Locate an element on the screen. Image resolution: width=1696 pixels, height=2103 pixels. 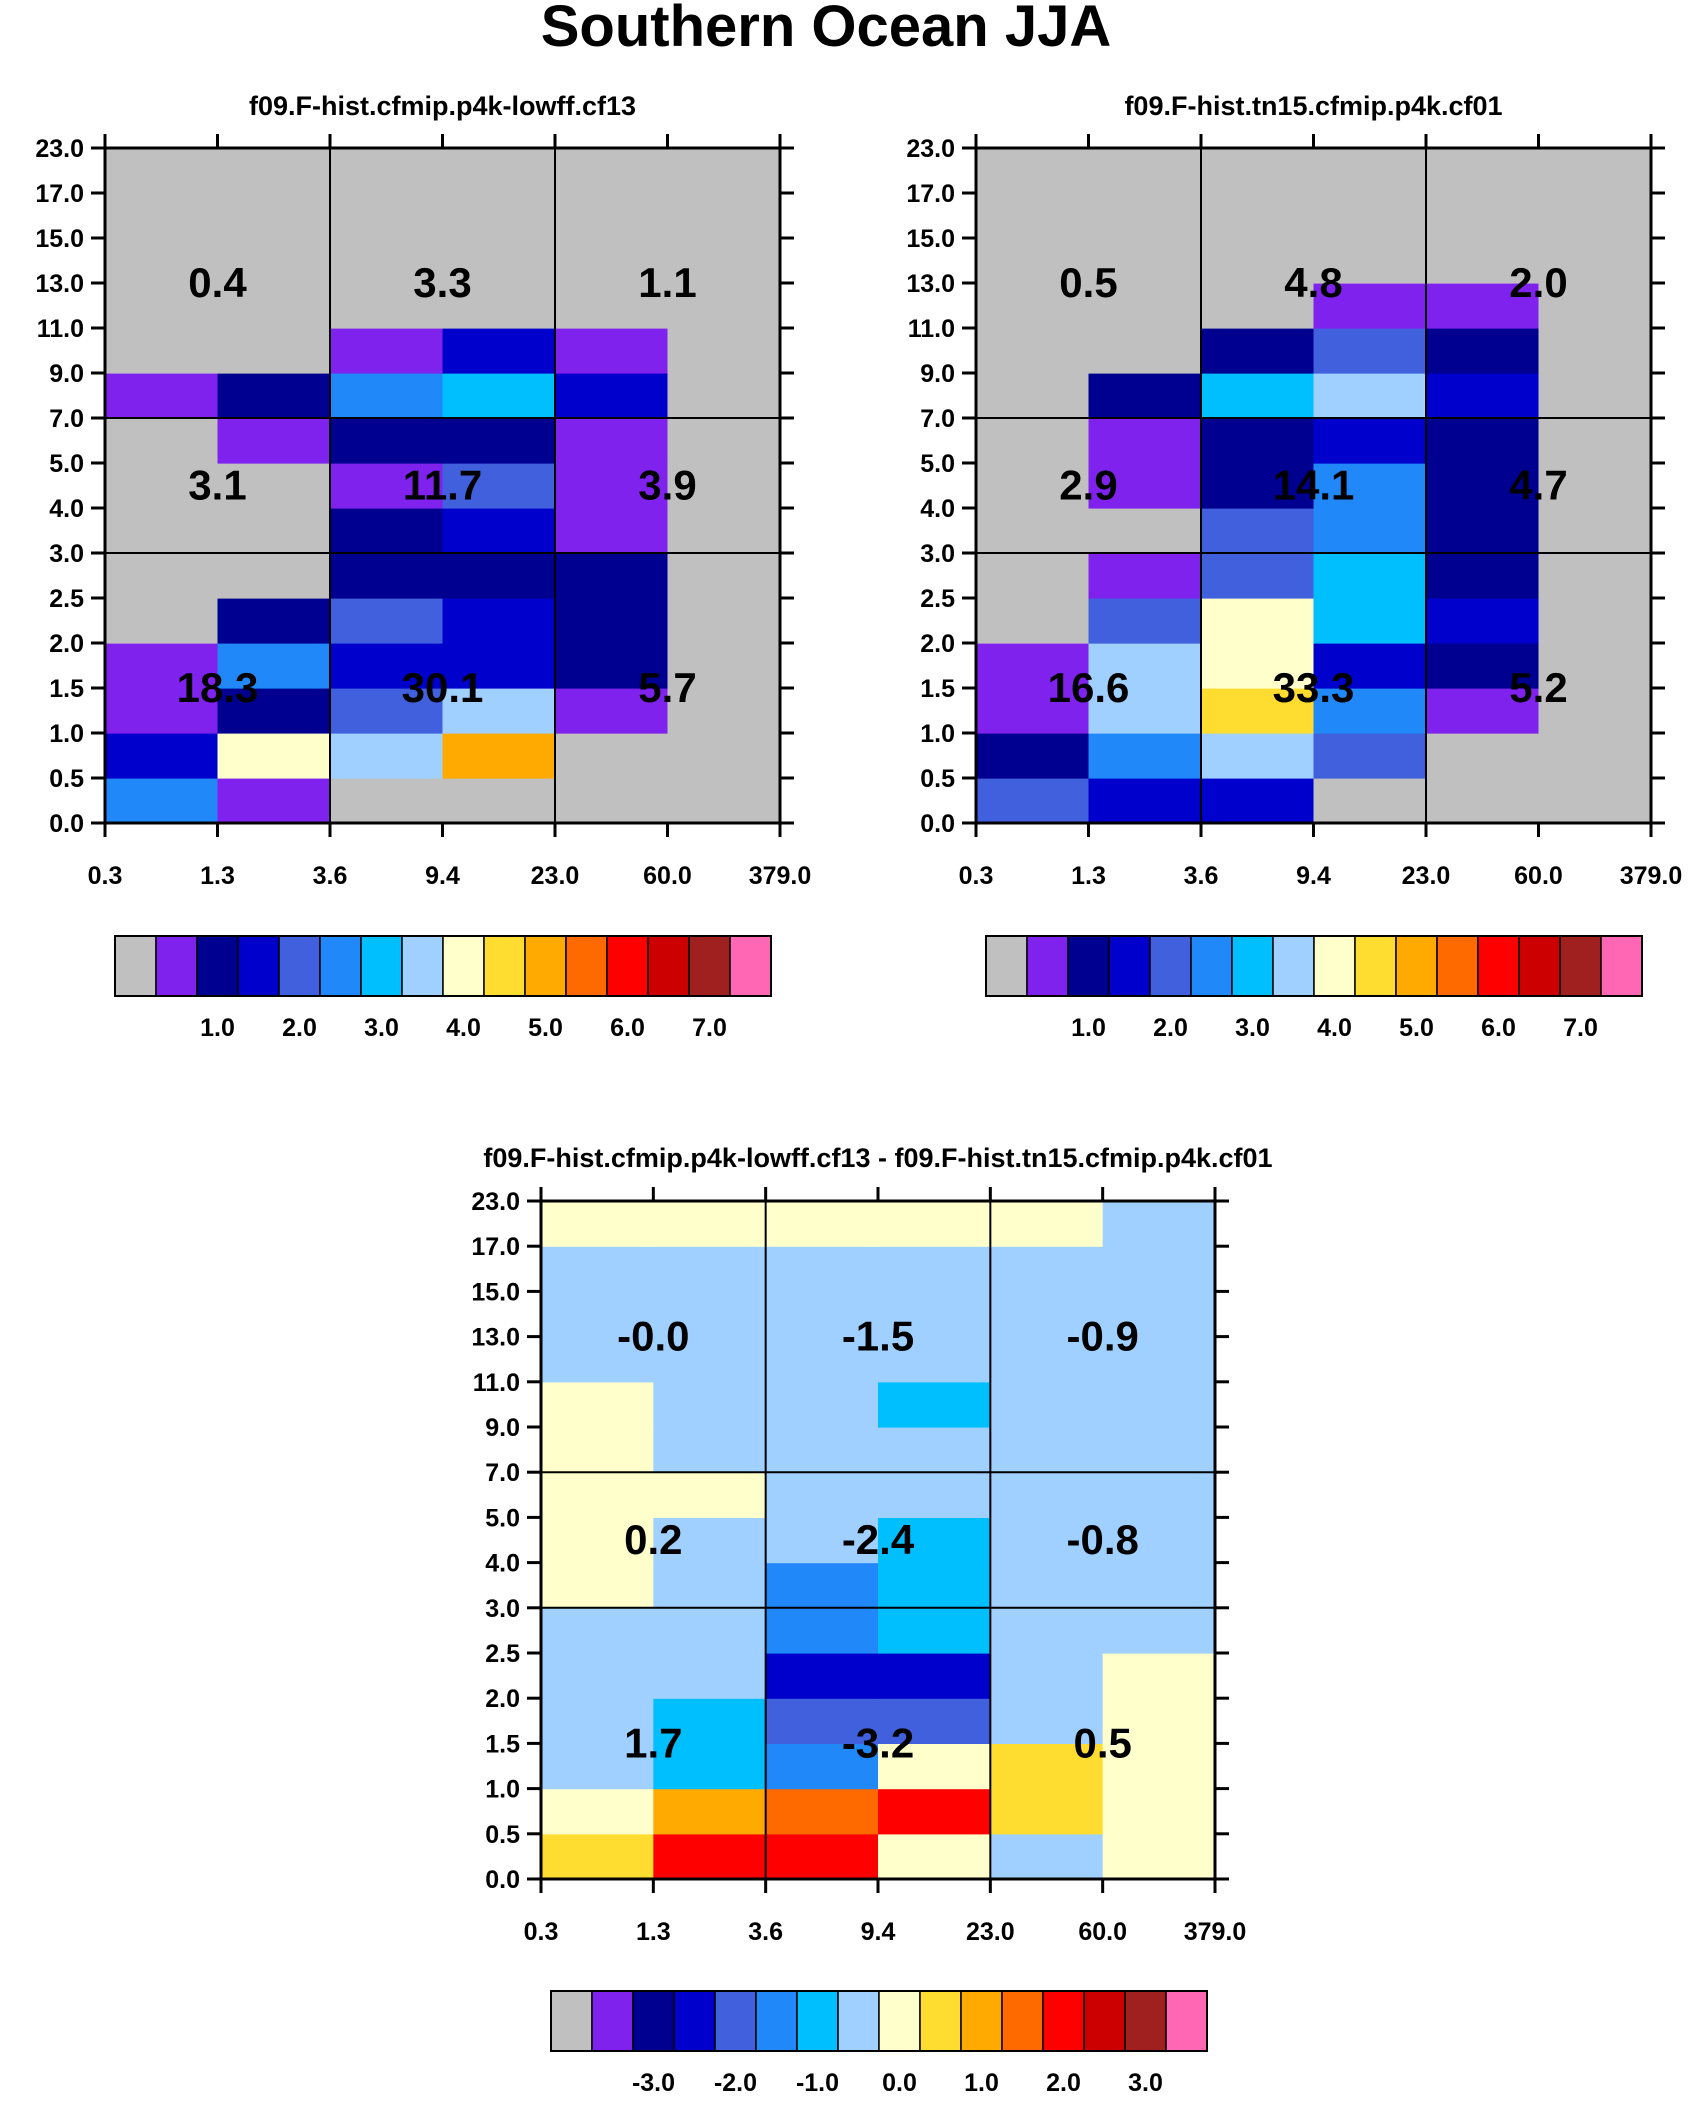
summary-value: 11.7 is located at coordinates (442, 485).